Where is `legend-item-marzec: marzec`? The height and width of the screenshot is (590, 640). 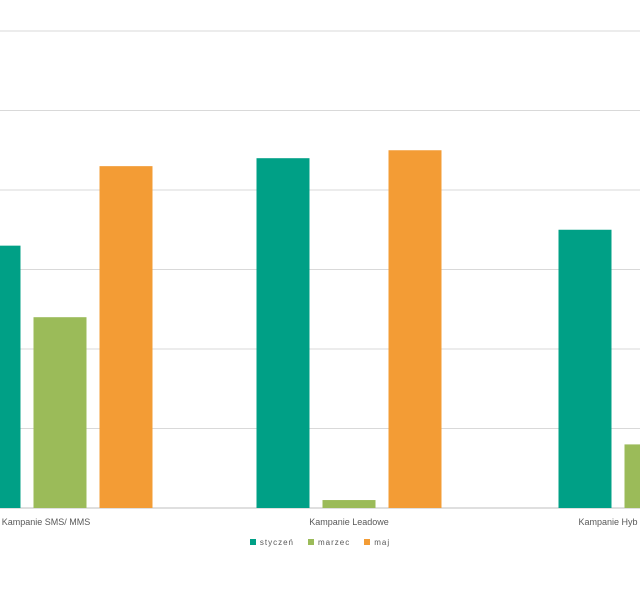 legend-item-marzec: marzec is located at coordinates (329, 542).